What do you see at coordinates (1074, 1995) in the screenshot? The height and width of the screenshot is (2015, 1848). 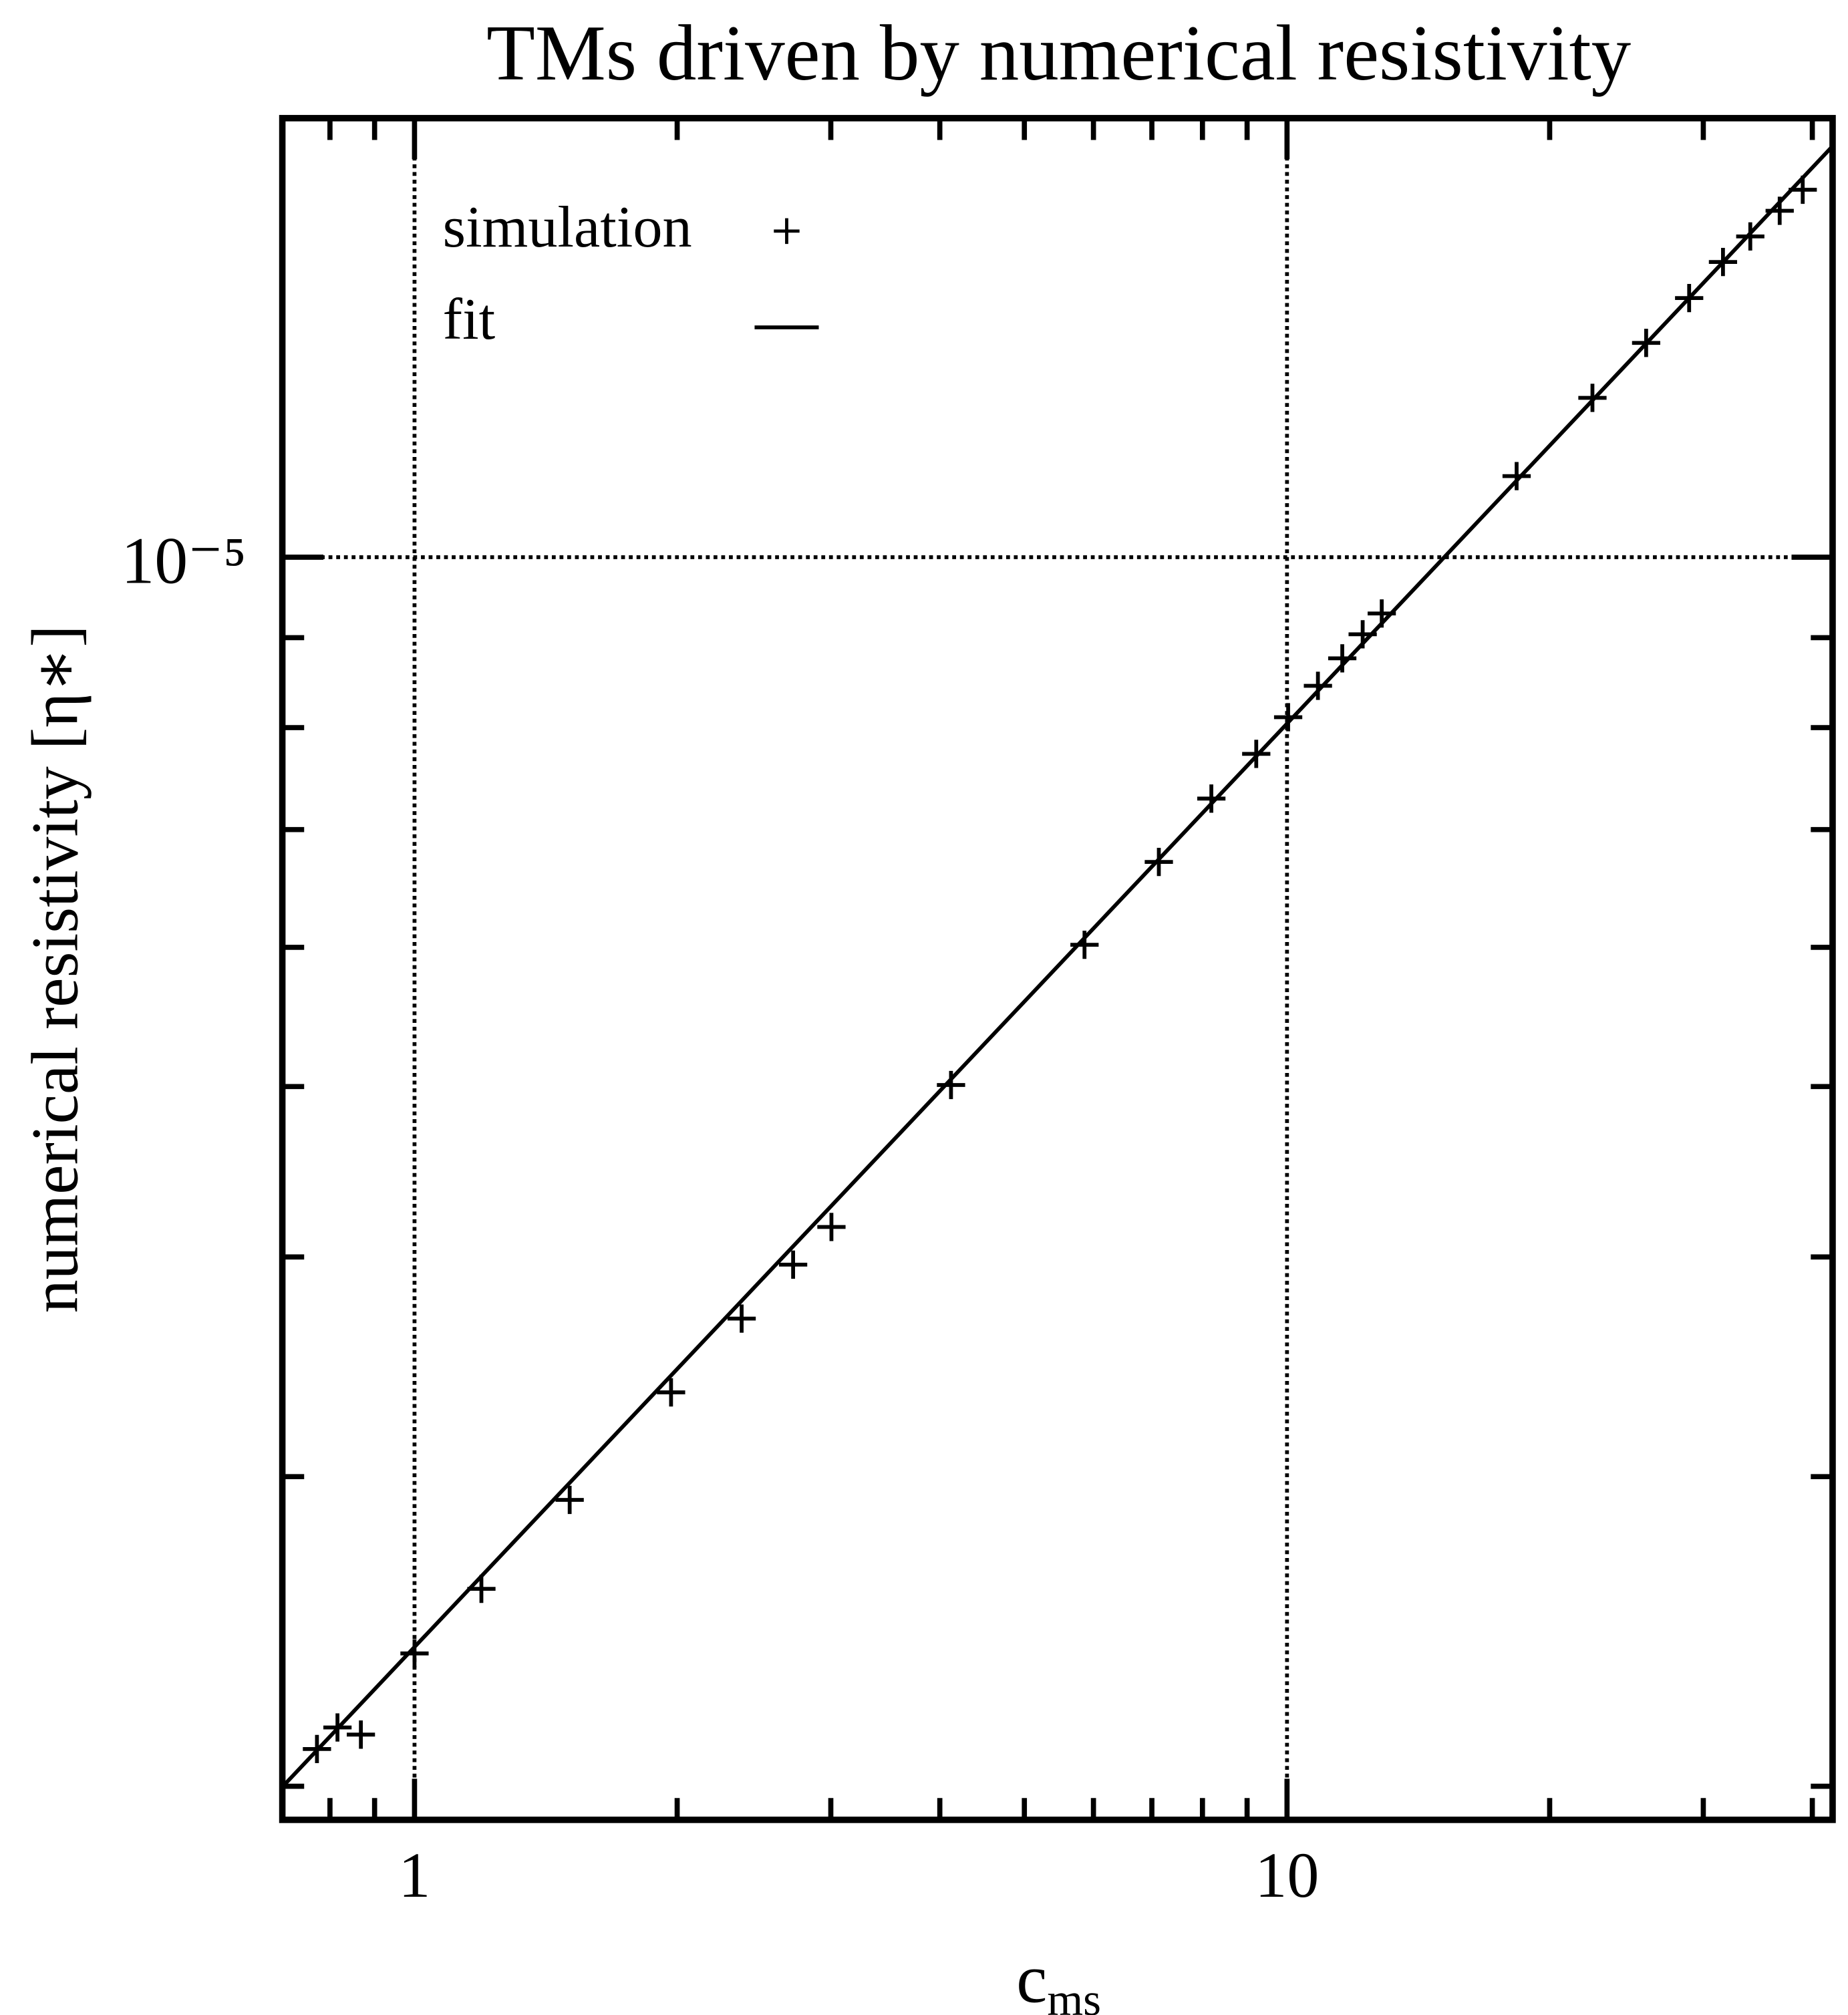 I see `x-axis-label-sub: ms` at bounding box center [1074, 1995].